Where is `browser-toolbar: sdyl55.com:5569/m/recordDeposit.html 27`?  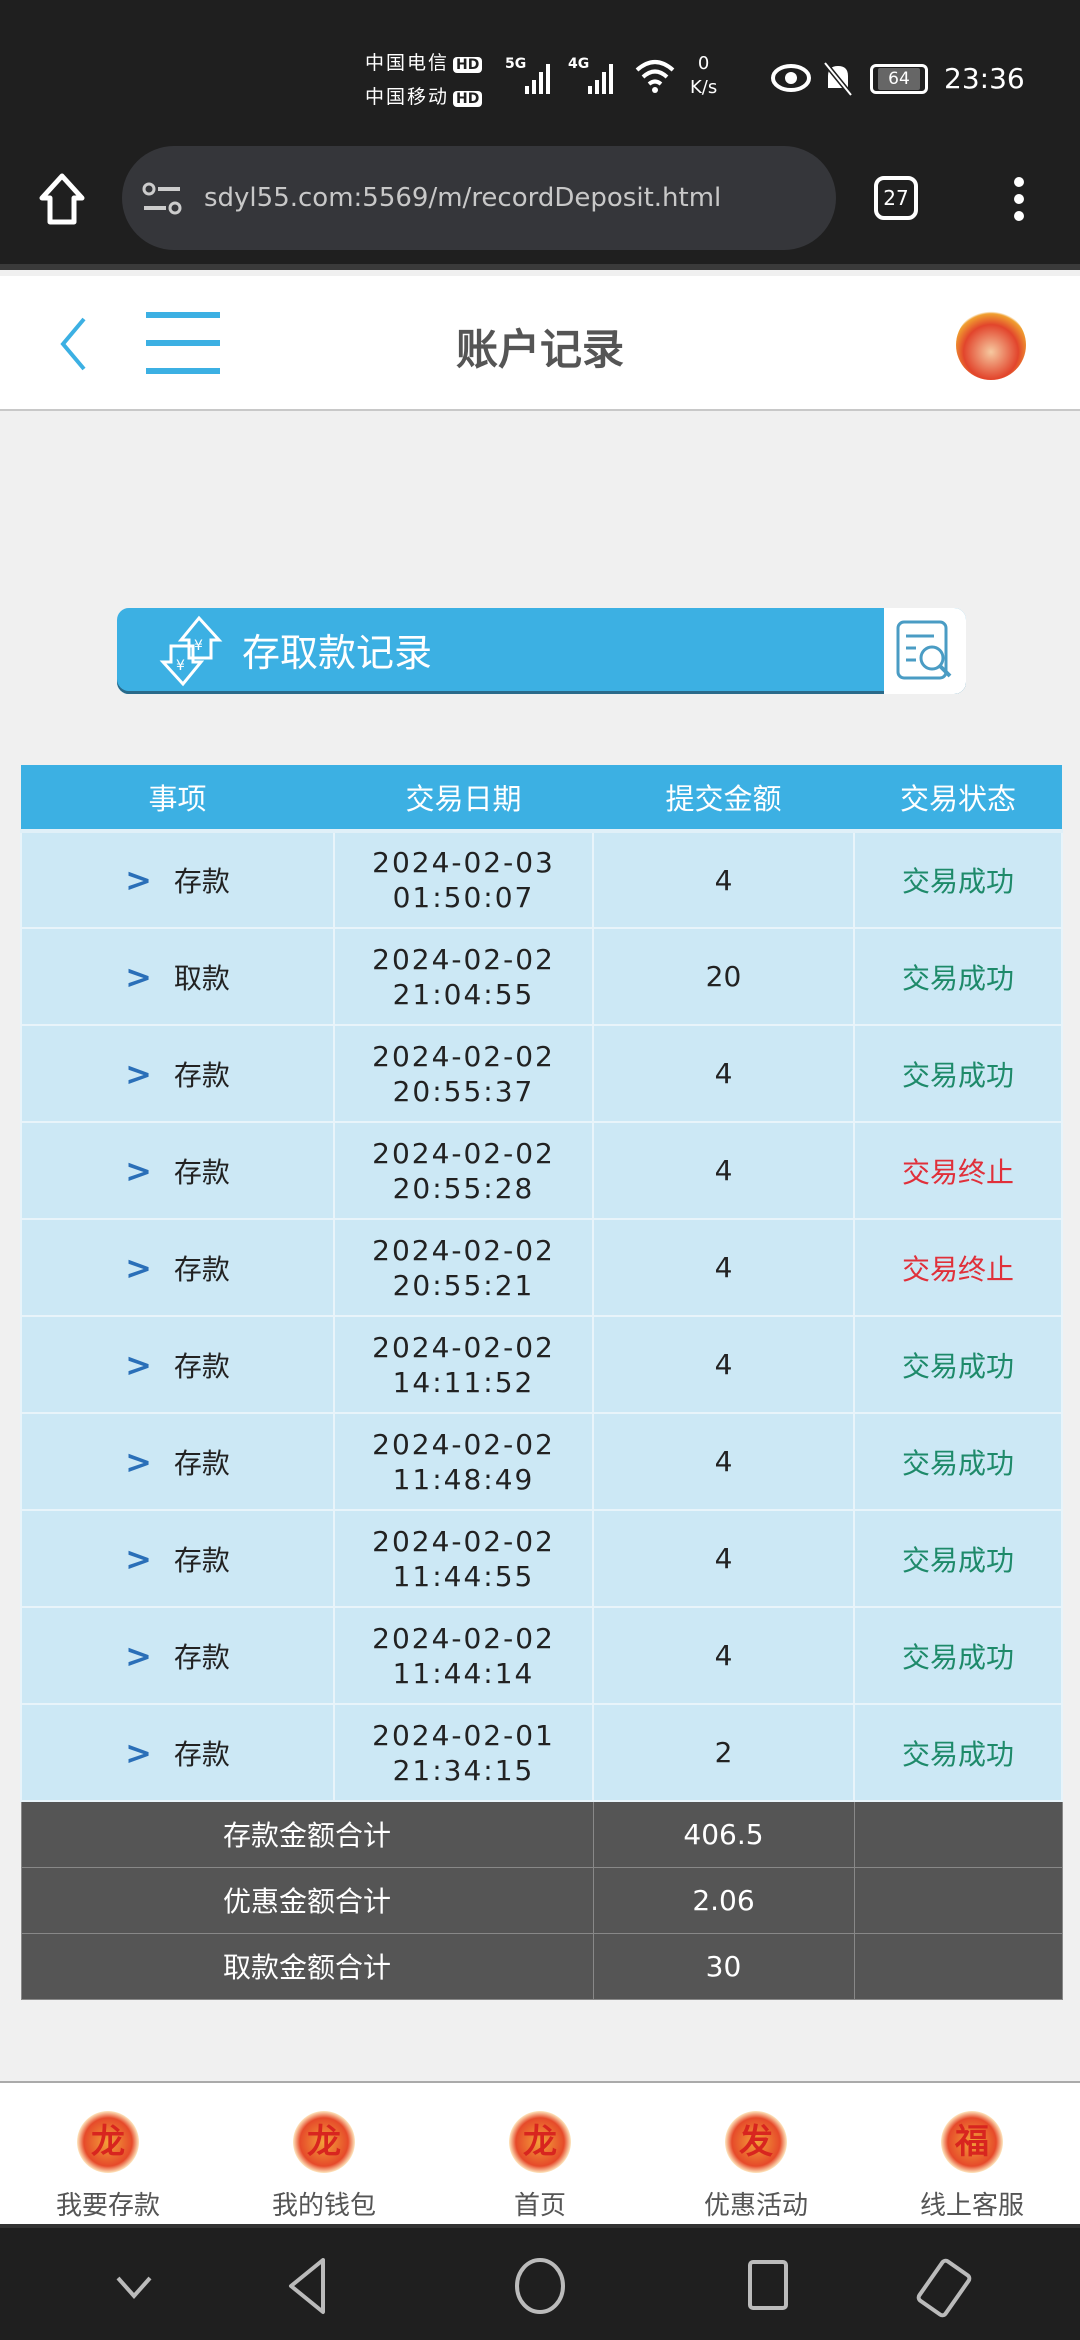
browser-toolbar: sdyl55.com:5569/m/recordDeposit.html 27 is located at coordinates (540, 205).